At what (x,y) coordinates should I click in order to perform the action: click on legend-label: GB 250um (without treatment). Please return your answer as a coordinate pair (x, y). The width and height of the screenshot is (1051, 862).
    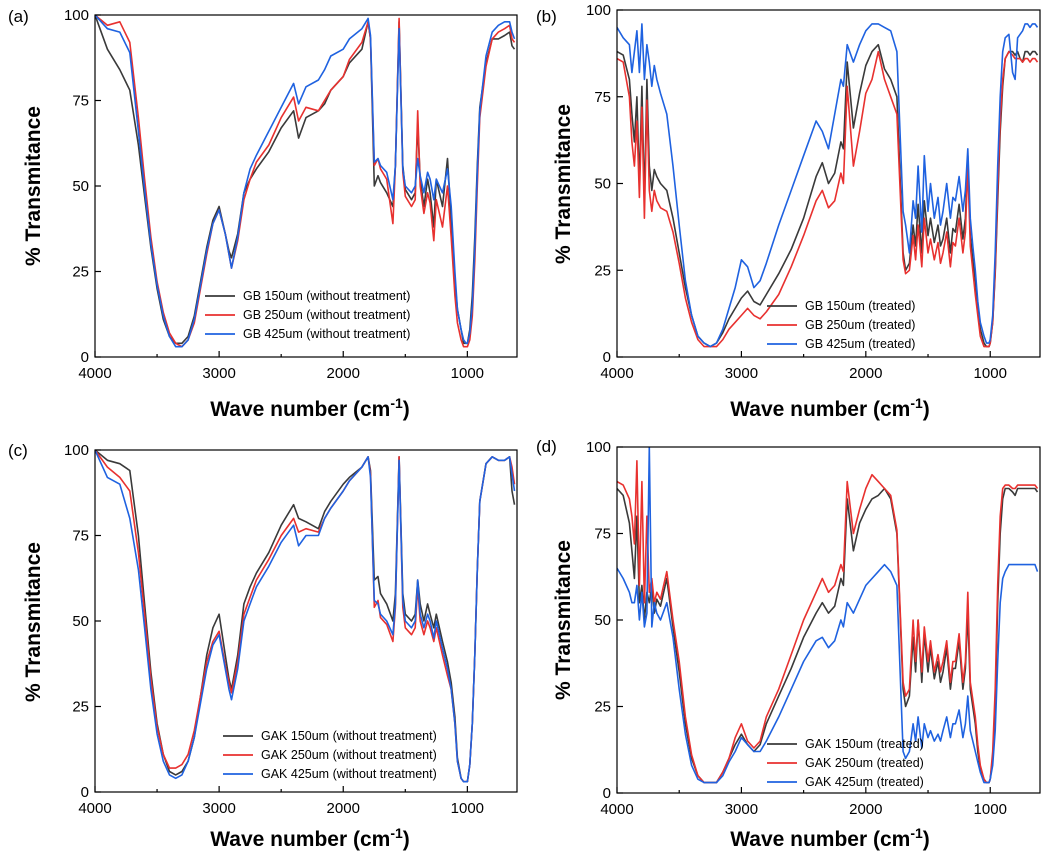
    Looking at the image, I should click on (326, 315).